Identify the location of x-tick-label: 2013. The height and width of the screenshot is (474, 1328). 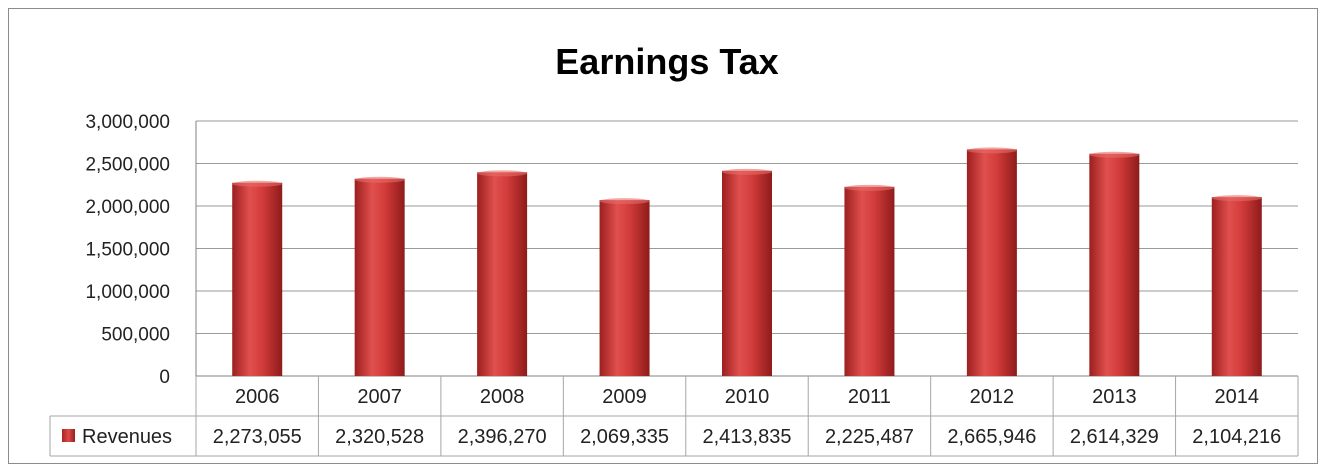
(1114, 397).